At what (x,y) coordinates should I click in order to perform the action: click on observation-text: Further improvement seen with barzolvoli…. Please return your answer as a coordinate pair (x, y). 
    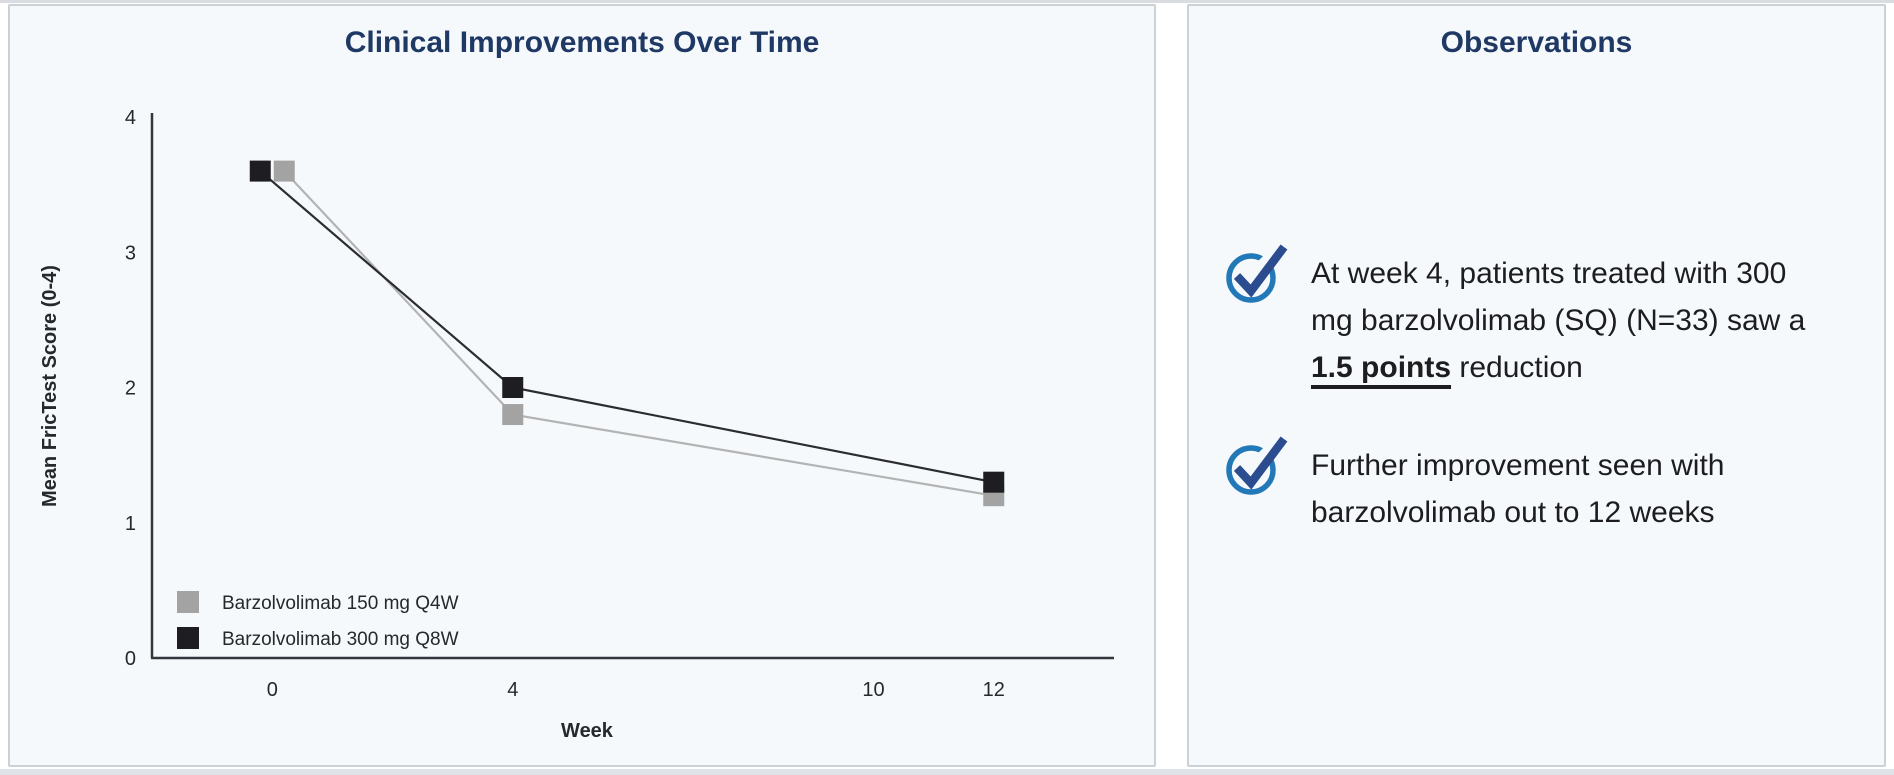
    Looking at the image, I should click on (1568, 489).